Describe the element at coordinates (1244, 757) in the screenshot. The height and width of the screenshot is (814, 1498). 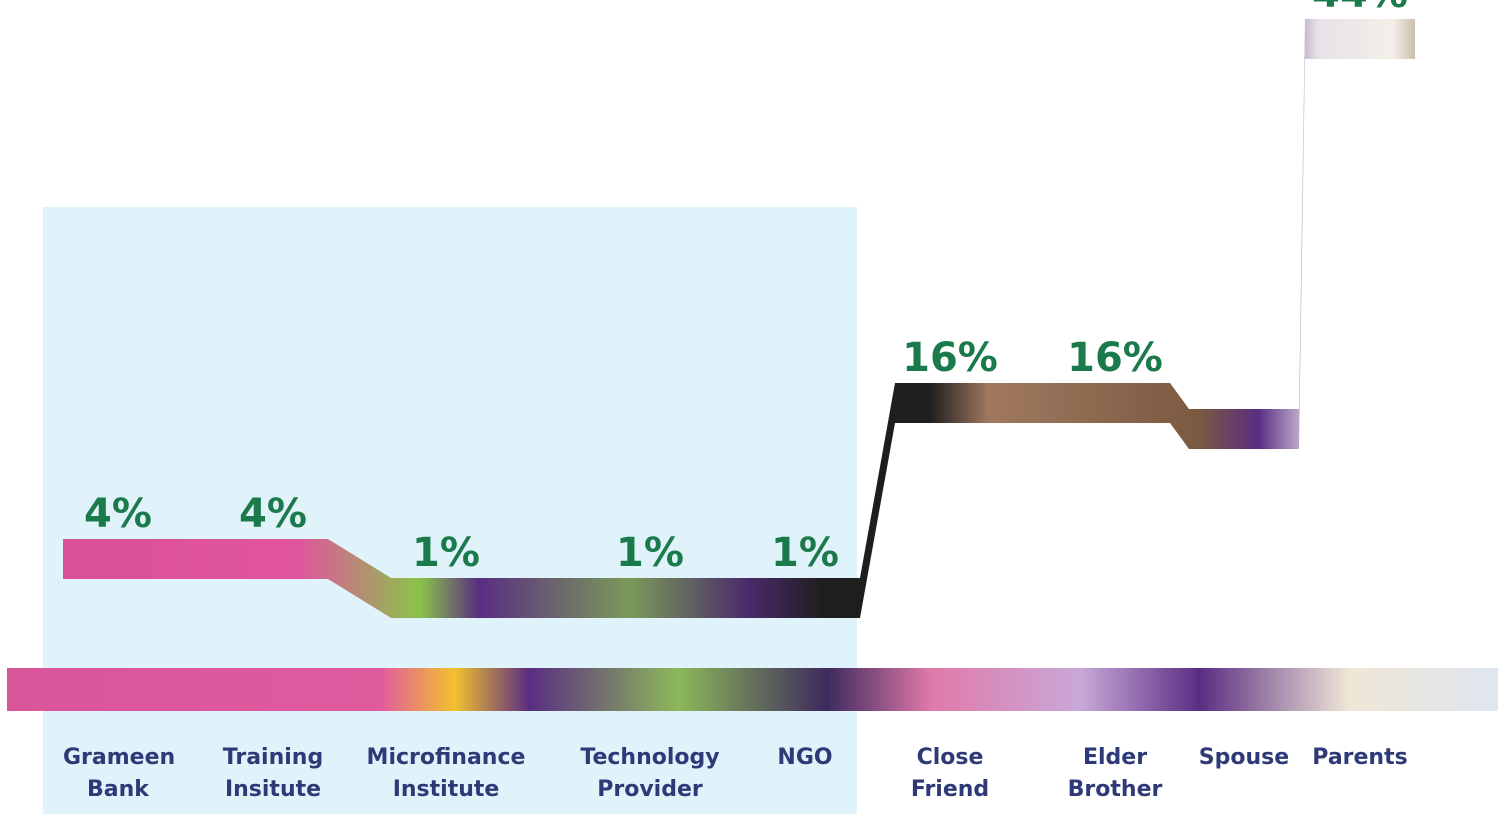
I see `category-label: Spouse` at that location.